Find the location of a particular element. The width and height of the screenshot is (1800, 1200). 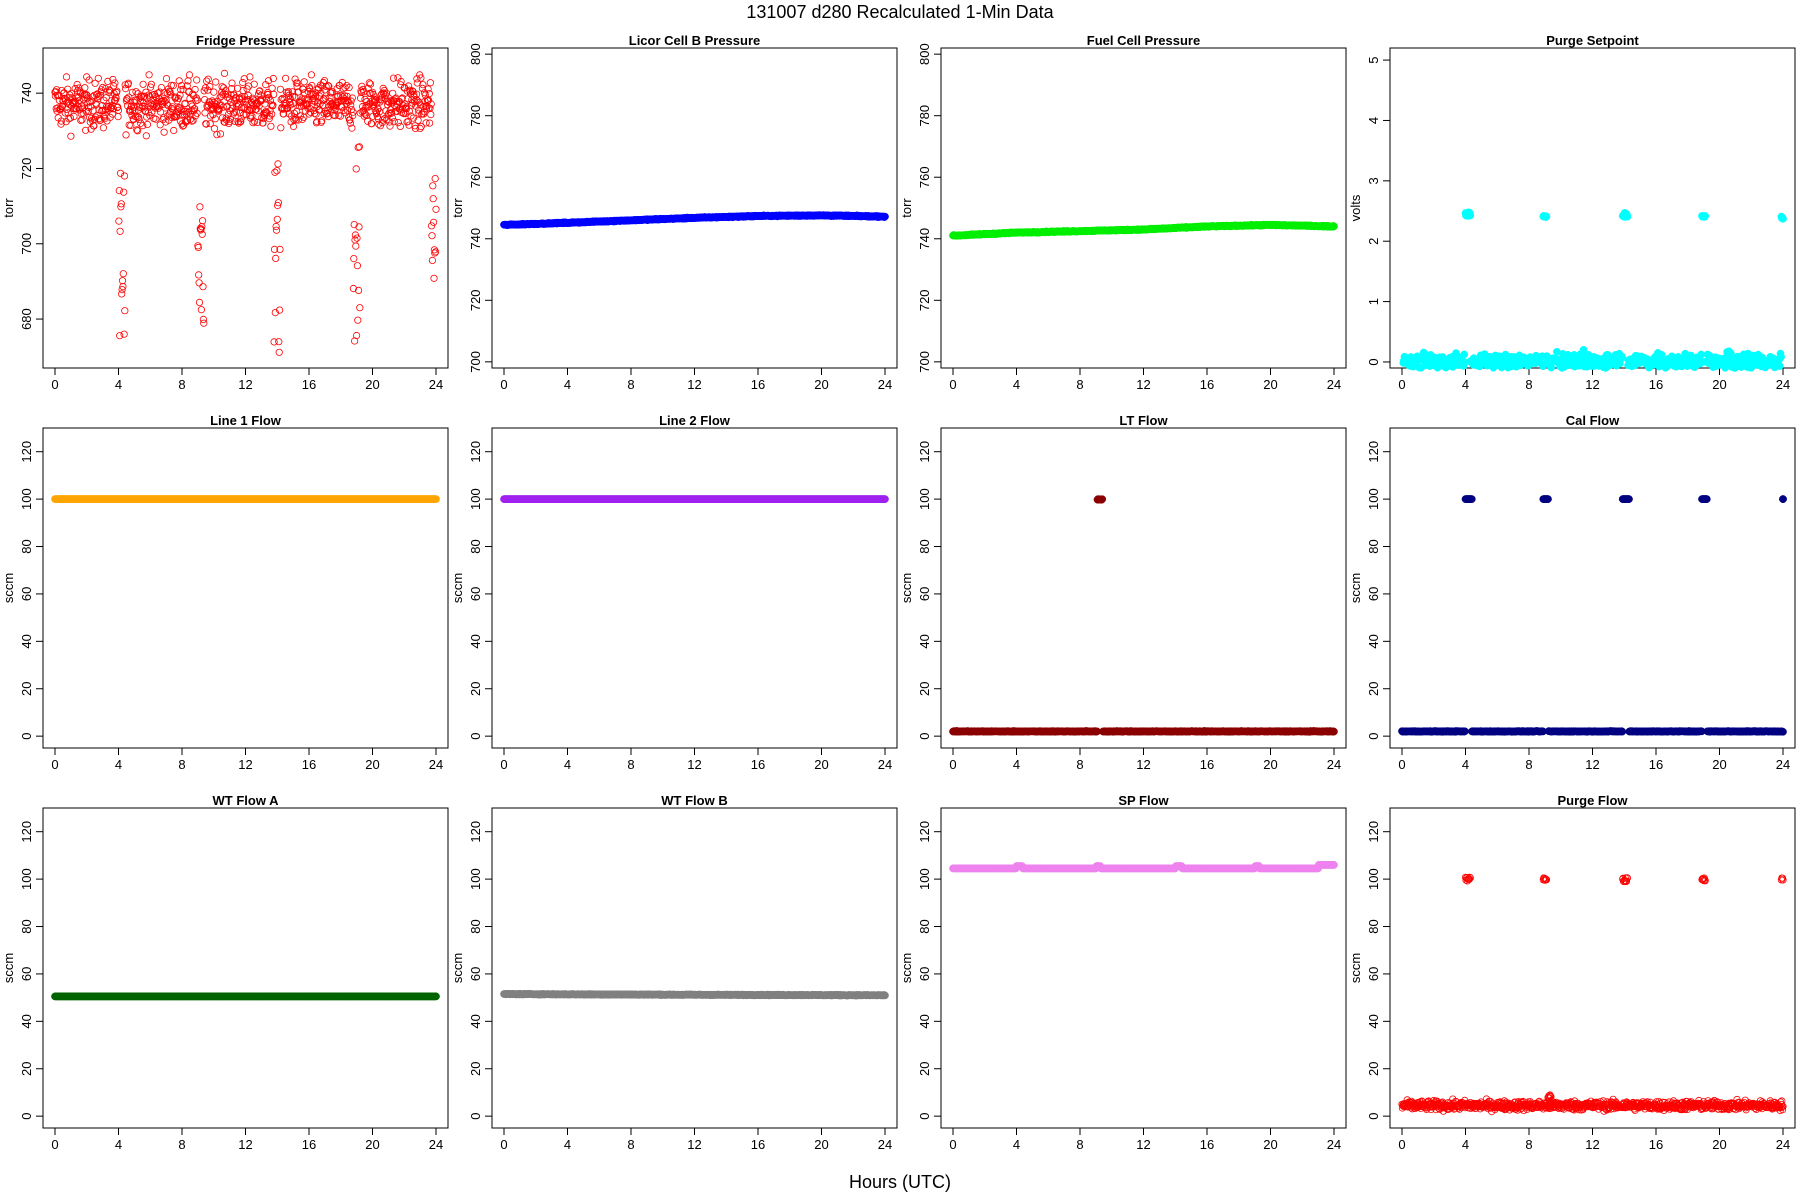

y-tick-label: 740 is located at coordinates (26, 93).